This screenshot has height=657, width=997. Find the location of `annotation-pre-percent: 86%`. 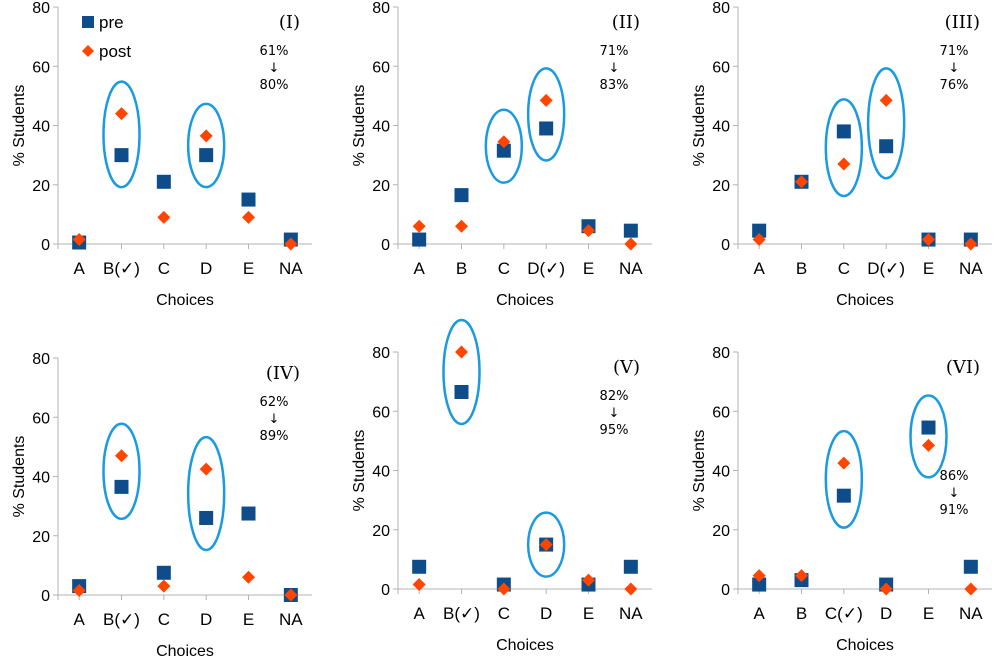

annotation-pre-percent: 86% is located at coordinates (954, 476).